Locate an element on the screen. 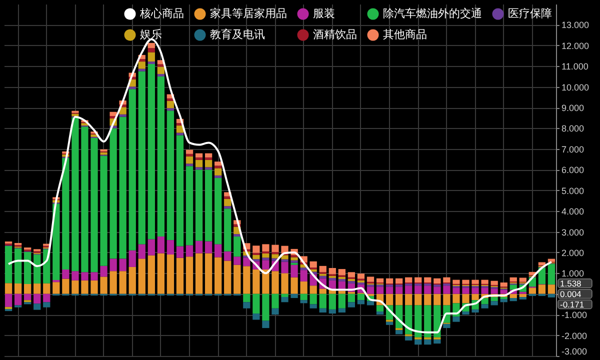 This screenshot has height=360, width=600. y-tick-label: 8.000 is located at coordinates (573, 129).